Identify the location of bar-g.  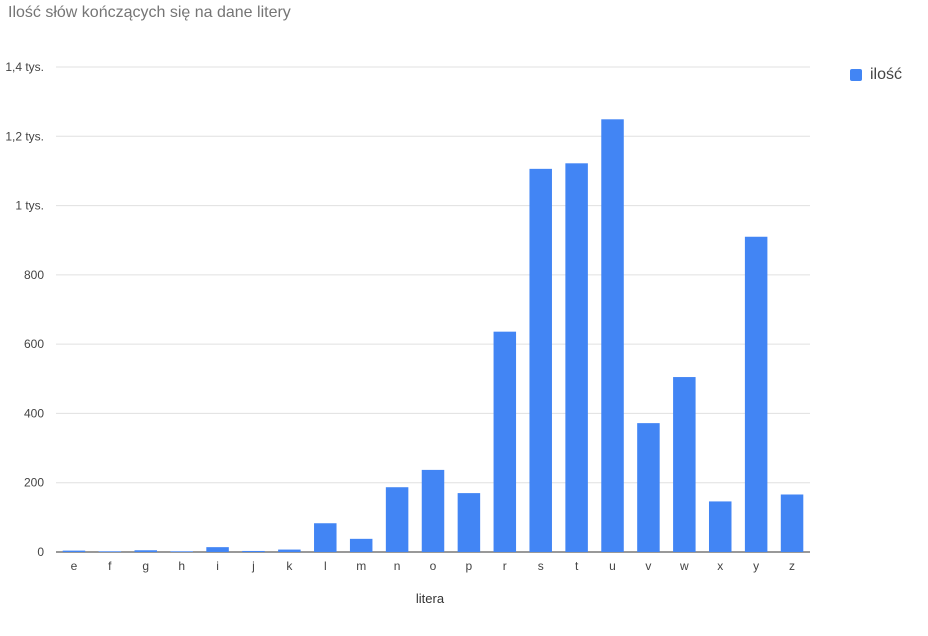
(146, 551).